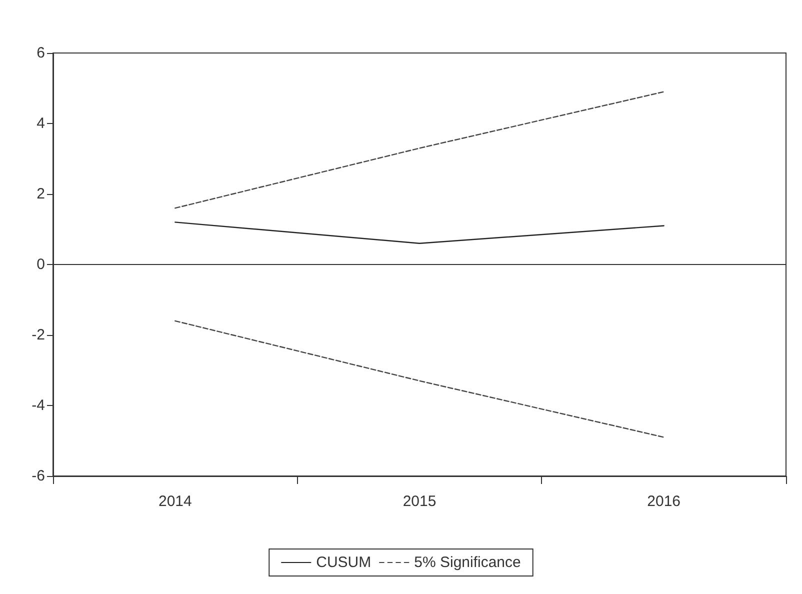  Describe the element at coordinates (467, 562) in the screenshot. I see `legend-label: 5% Significance` at that location.